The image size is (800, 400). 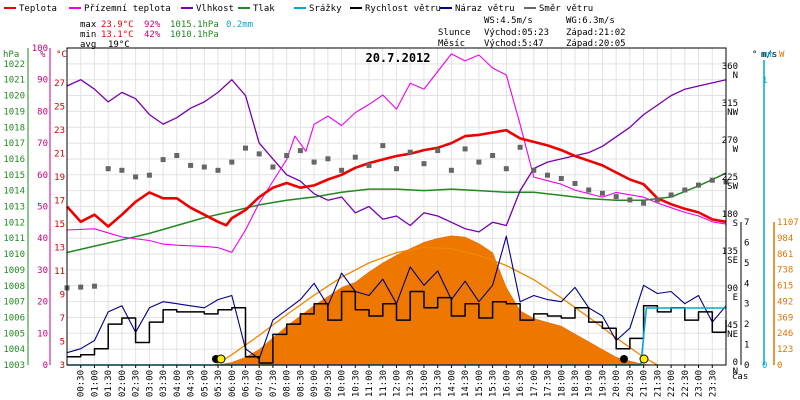 I want to click on axis-percent-unit: %, so click(x=43, y=55).